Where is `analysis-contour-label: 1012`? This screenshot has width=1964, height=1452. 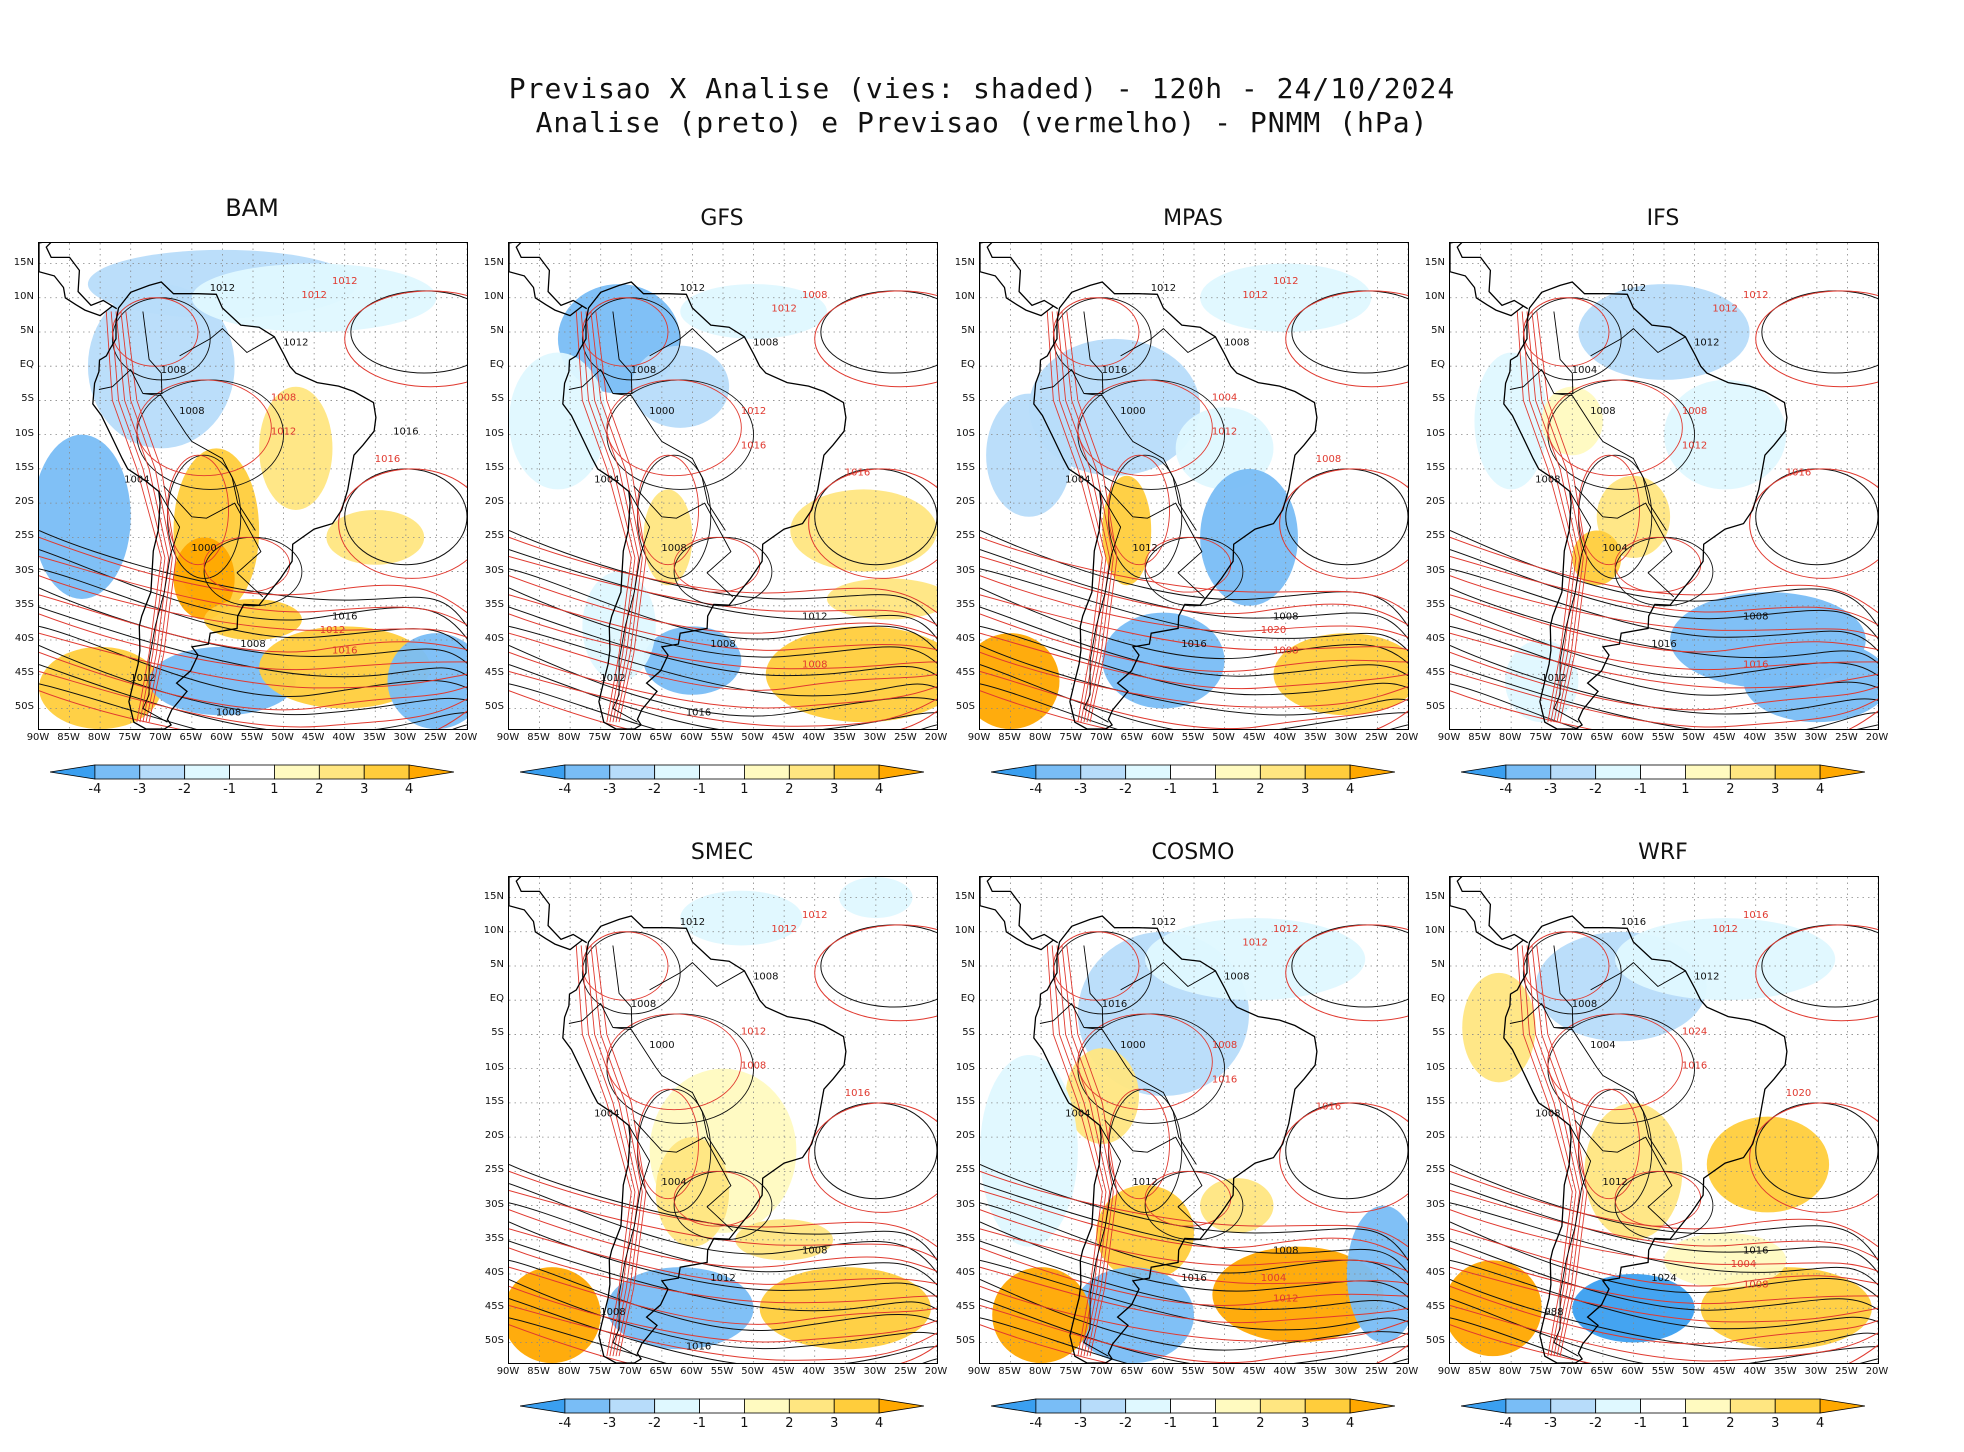 analysis-contour-label: 1012 is located at coordinates (295, 343).